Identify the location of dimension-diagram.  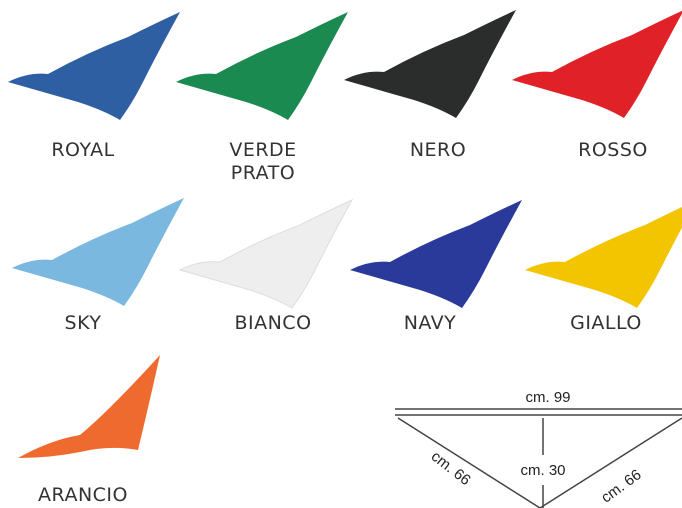
(538, 458).